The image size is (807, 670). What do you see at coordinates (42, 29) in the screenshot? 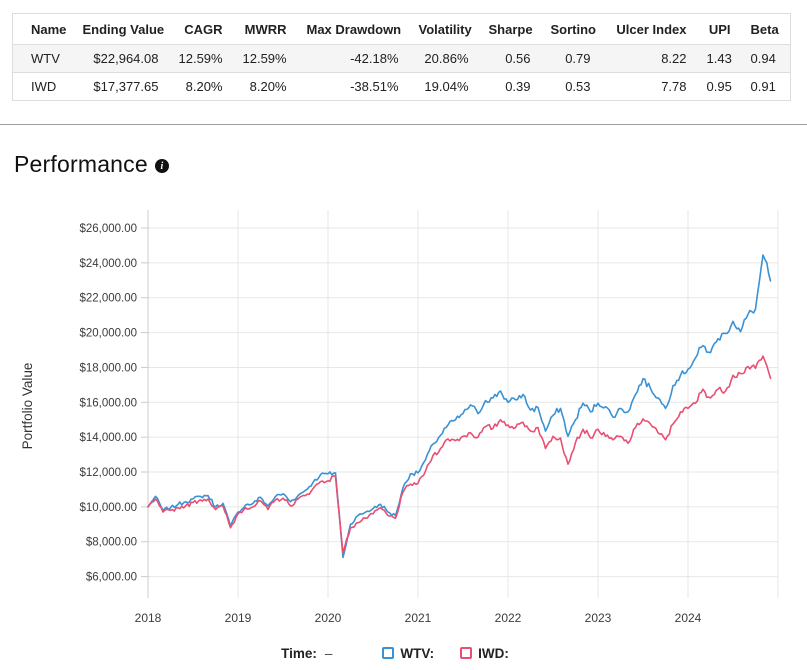
I see `column-header: Name` at bounding box center [42, 29].